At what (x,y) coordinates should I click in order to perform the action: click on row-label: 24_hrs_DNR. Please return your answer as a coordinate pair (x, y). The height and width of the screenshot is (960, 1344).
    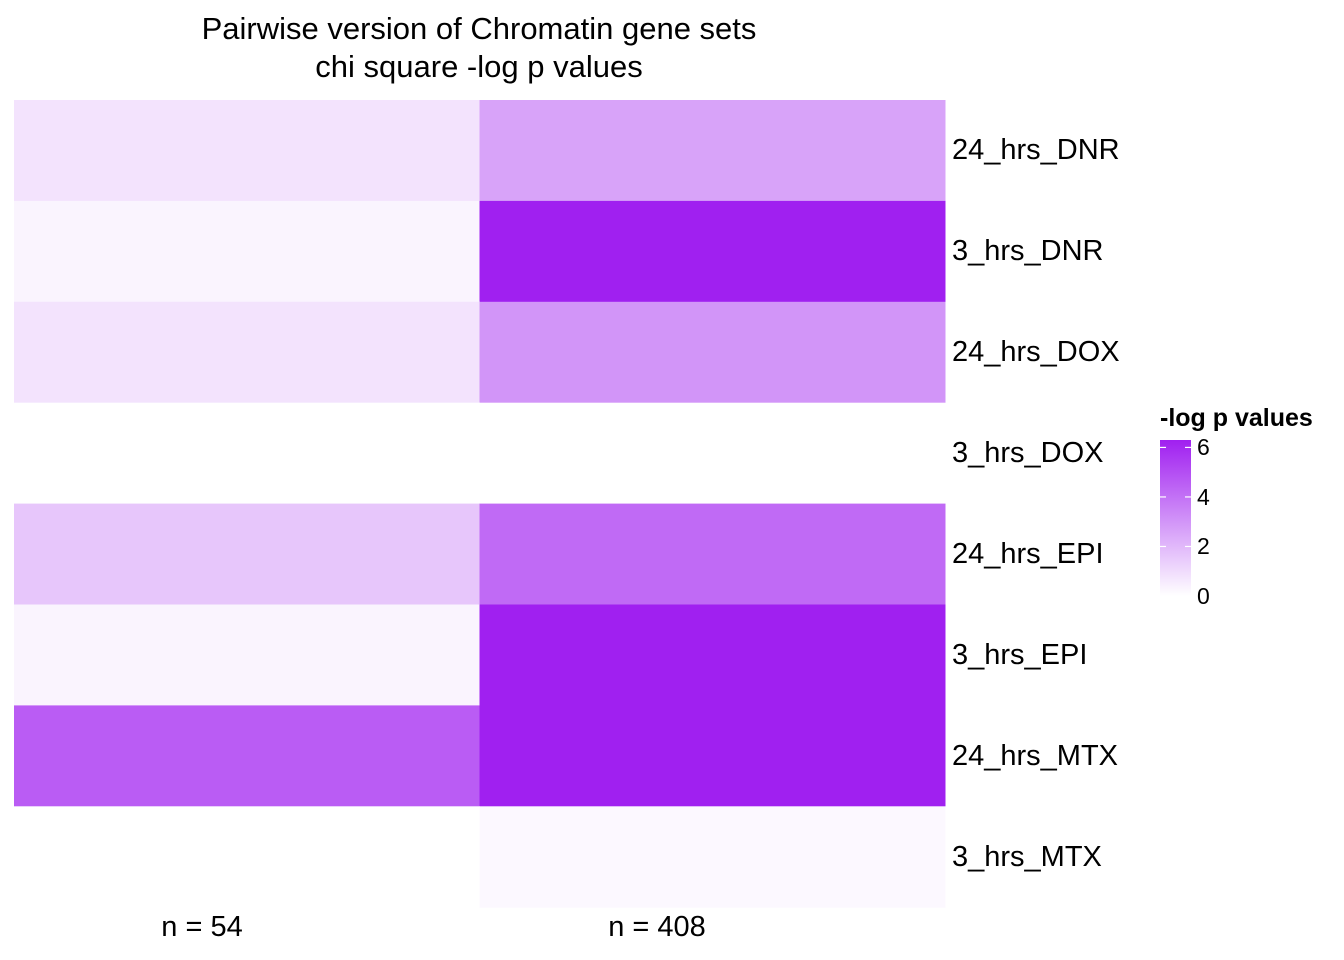
    Looking at the image, I should click on (1036, 150).